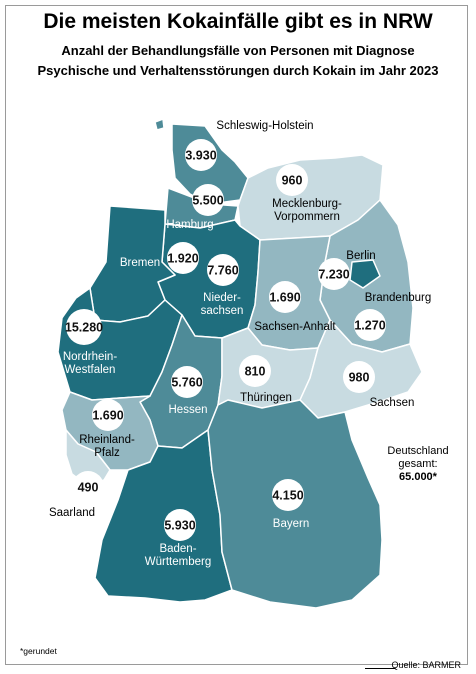 This screenshot has height=674, width=476. I want to click on svg-text: 960, so click(292, 181).